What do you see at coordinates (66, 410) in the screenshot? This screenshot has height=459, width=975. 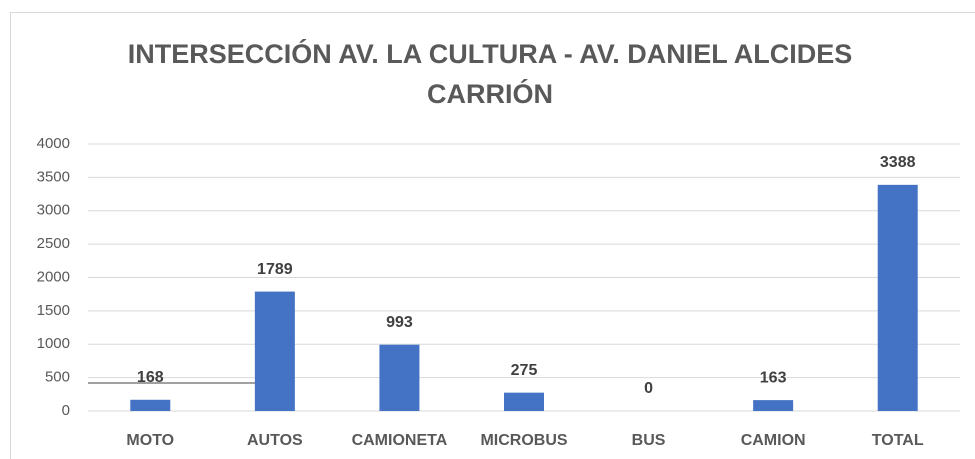 I see `y-tick-label: 0` at bounding box center [66, 410].